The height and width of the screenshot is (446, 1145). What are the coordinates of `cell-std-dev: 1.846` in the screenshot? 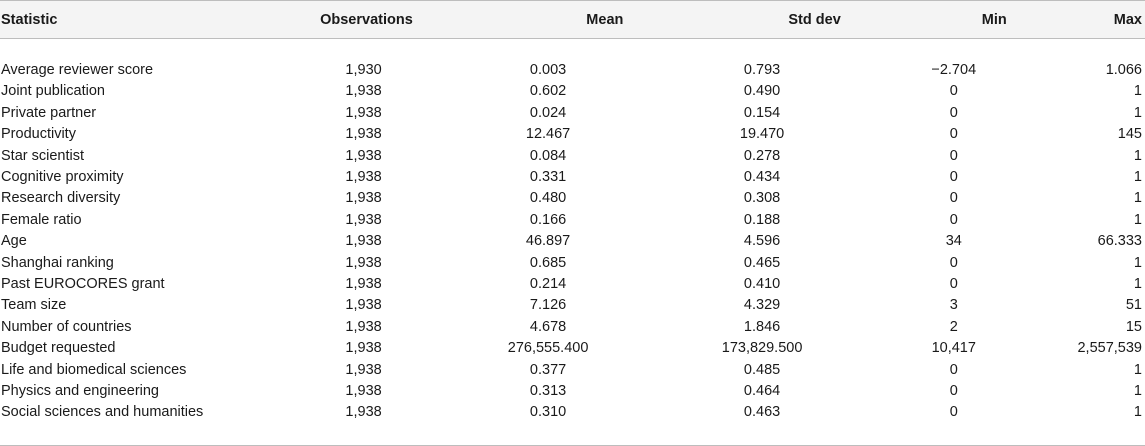 It's located at (762, 326).